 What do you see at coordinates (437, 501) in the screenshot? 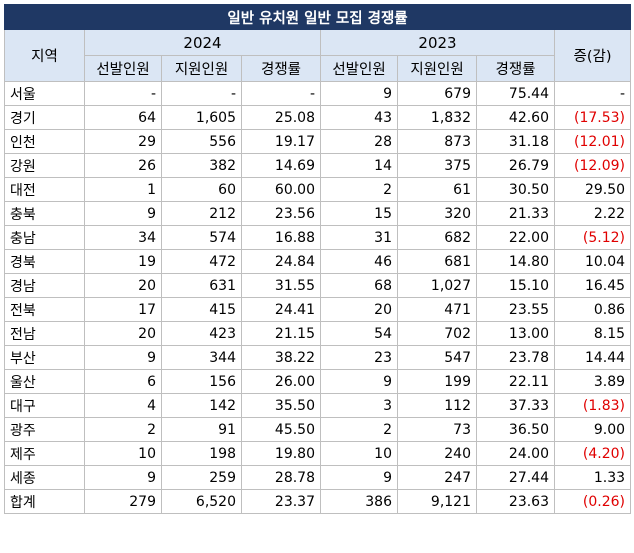
I see `cell-applicants-2023: 9,121` at bounding box center [437, 501].